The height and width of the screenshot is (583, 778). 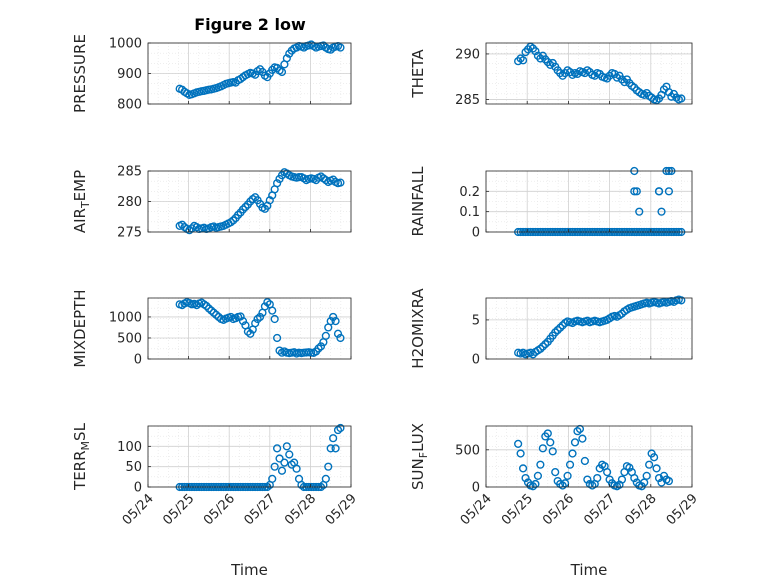 What do you see at coordinates (211, 328) in the screenshot?
I see `subplot-mixdepth: 0 500 1000 MIXDEPTH` at bounding box center [211, 328].